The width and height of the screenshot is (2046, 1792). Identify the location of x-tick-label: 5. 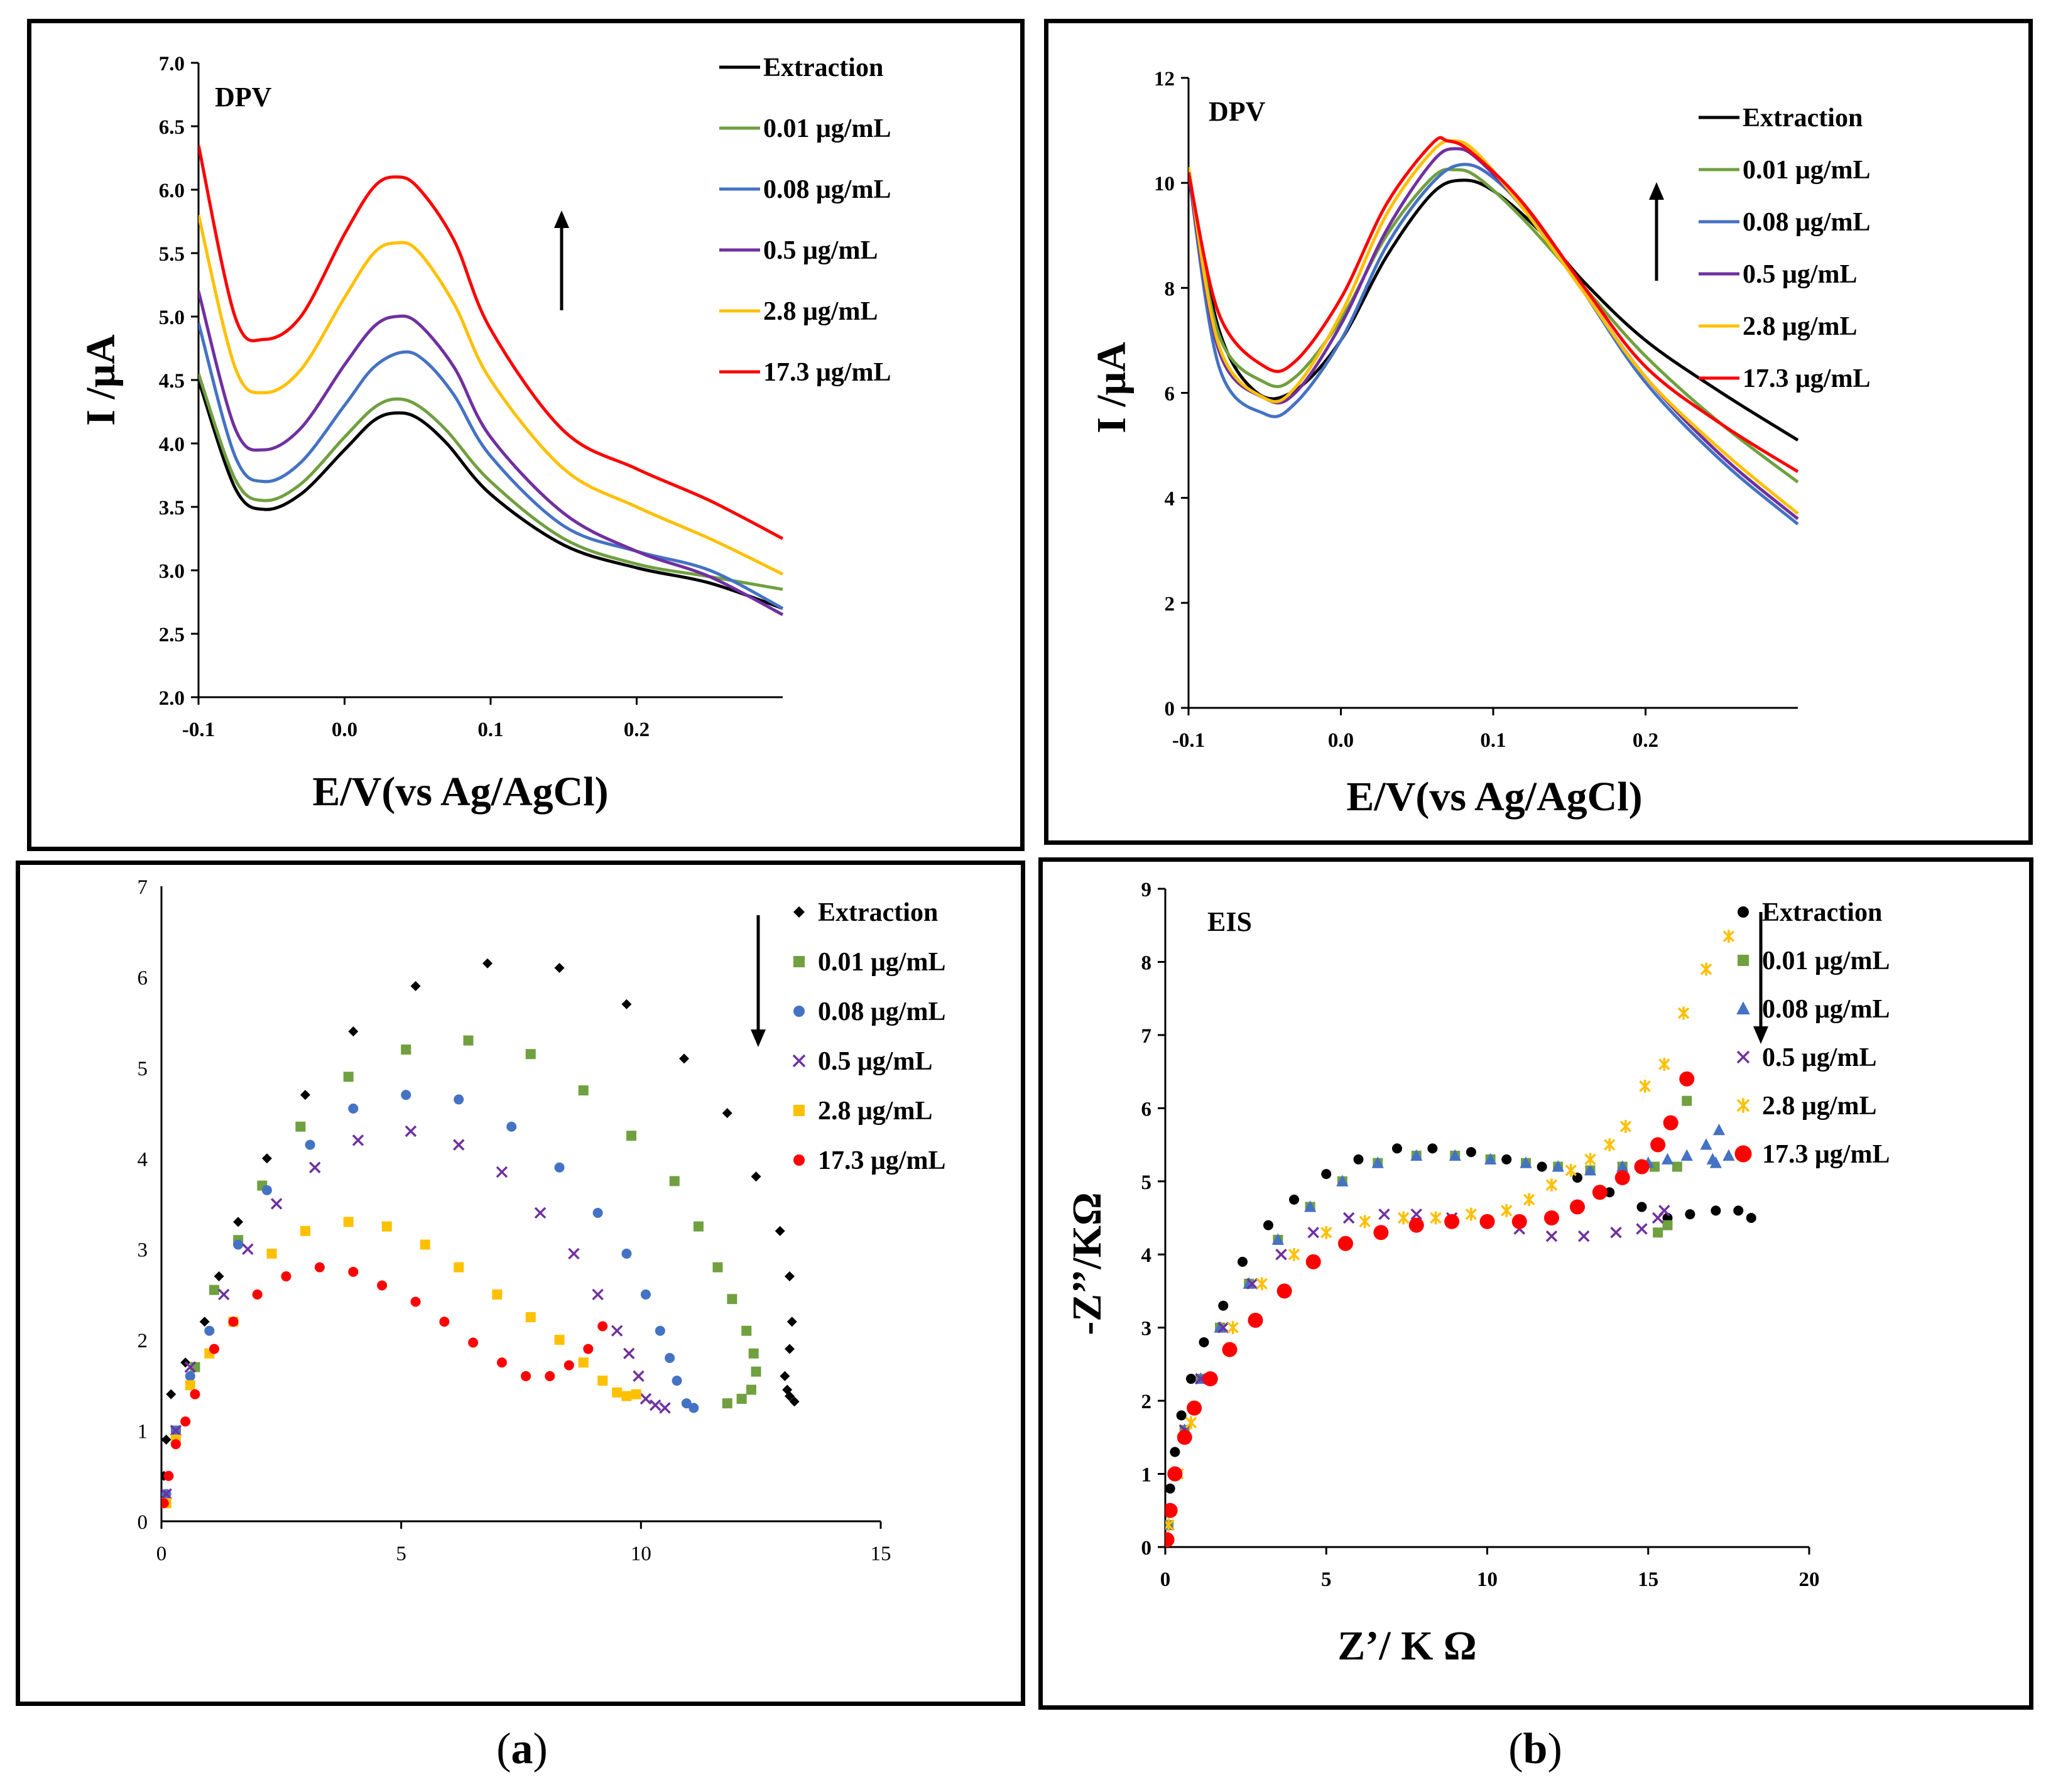
(1327, 1579).